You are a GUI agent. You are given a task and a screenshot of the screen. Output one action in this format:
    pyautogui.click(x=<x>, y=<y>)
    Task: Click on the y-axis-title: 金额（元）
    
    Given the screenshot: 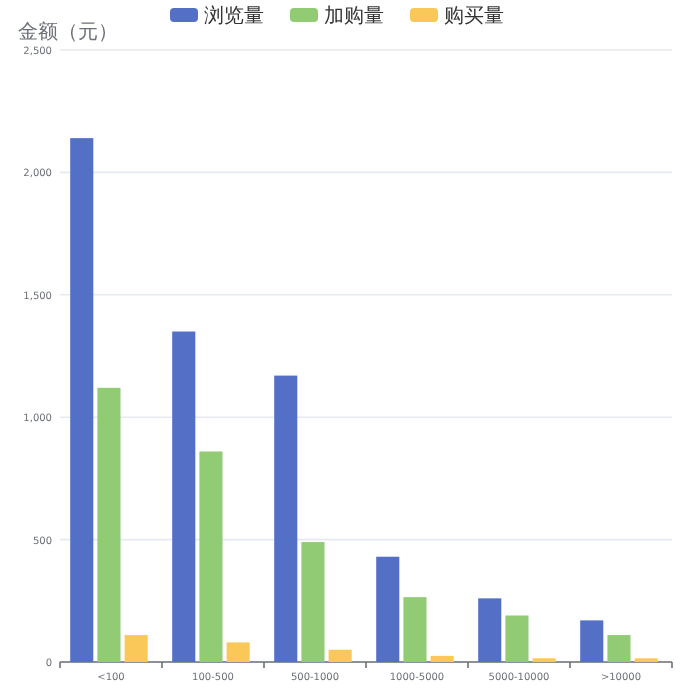 What is the action you would take?
    pyautogui.click(x=68, y=32)
    